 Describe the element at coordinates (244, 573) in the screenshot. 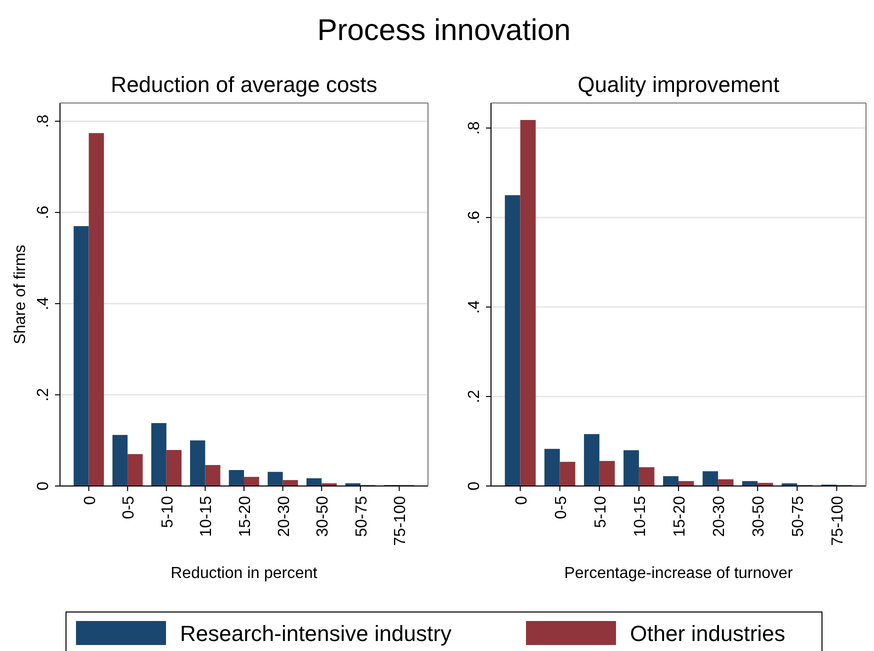

I see `x-axis-title: Reduction in percent` at that location.